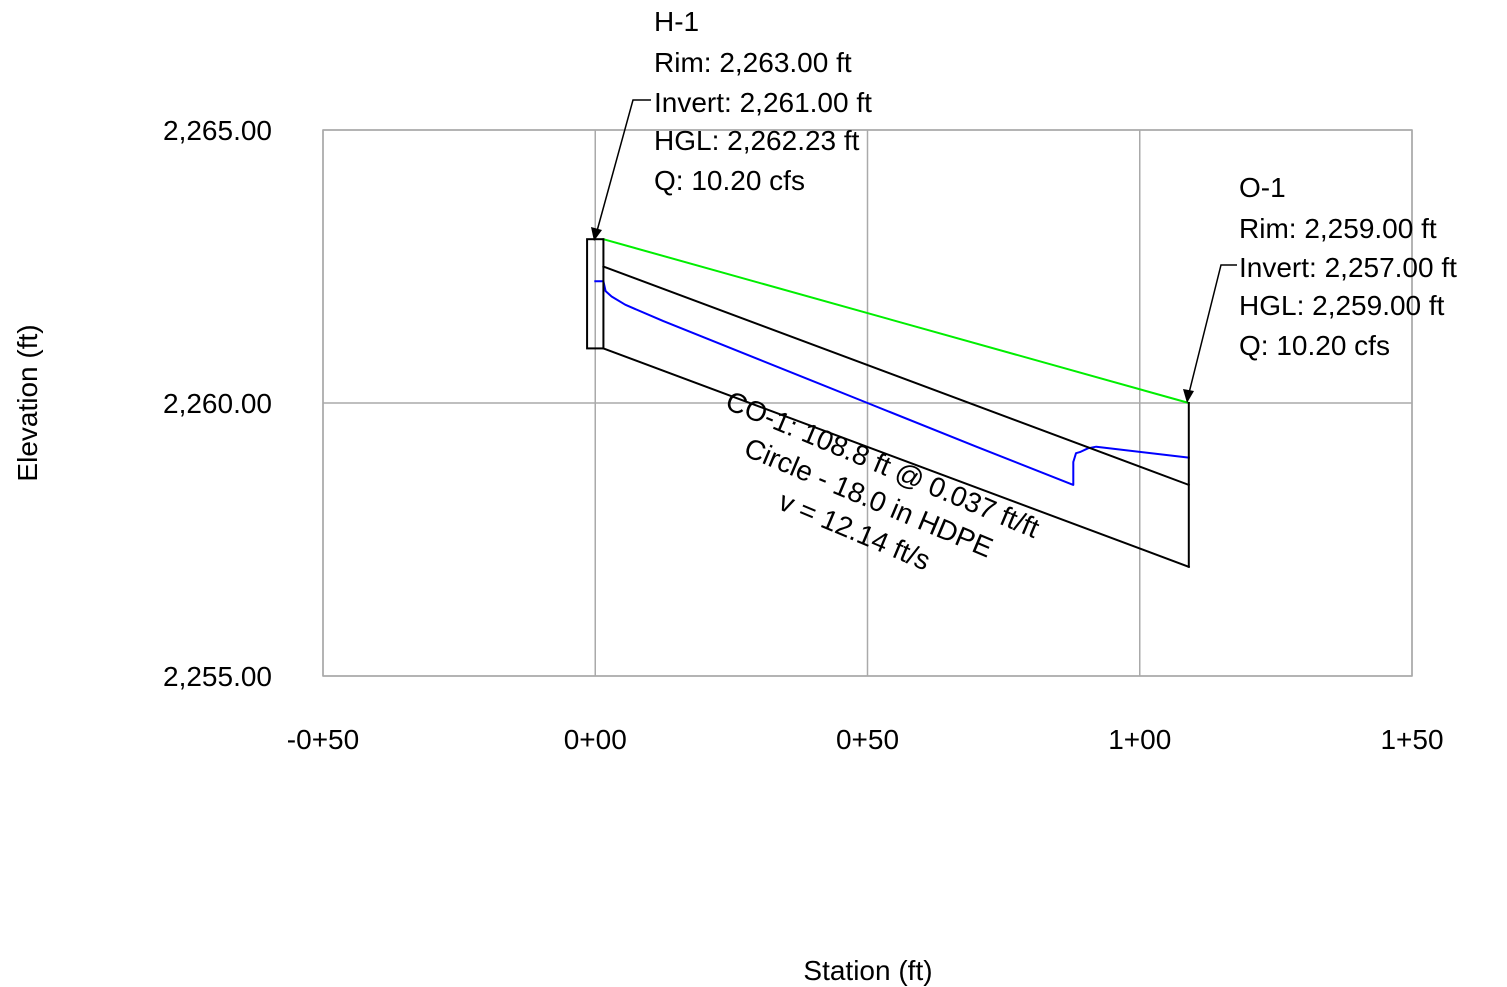 Image resolution: width=1507 pixels, height=987 pixels. What do you see at coordinates (1212, 329) in the screenshot?
I see `node-leader-o1` at bounding box center [1212, 329].